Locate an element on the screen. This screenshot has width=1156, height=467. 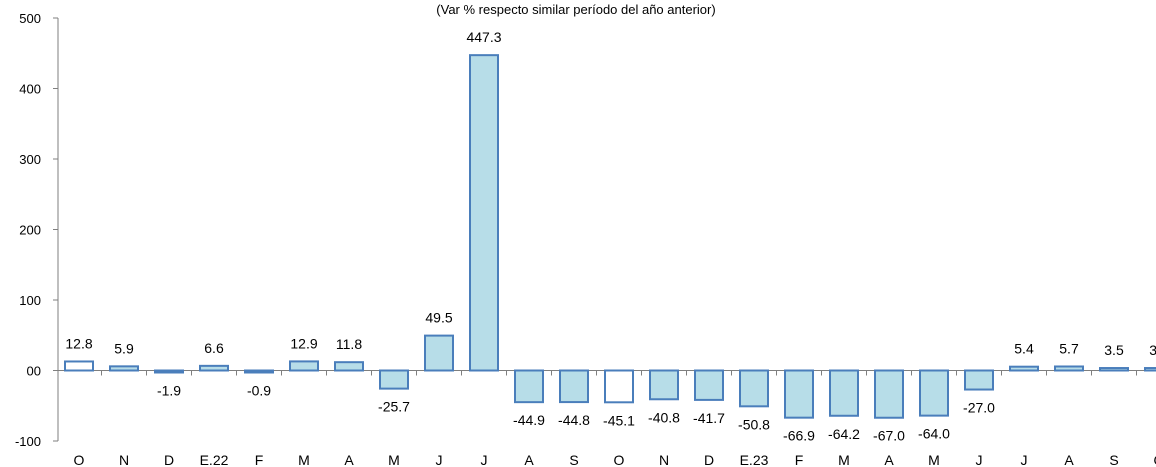
data-label: -25.7 is located at coordinates (394, 407).